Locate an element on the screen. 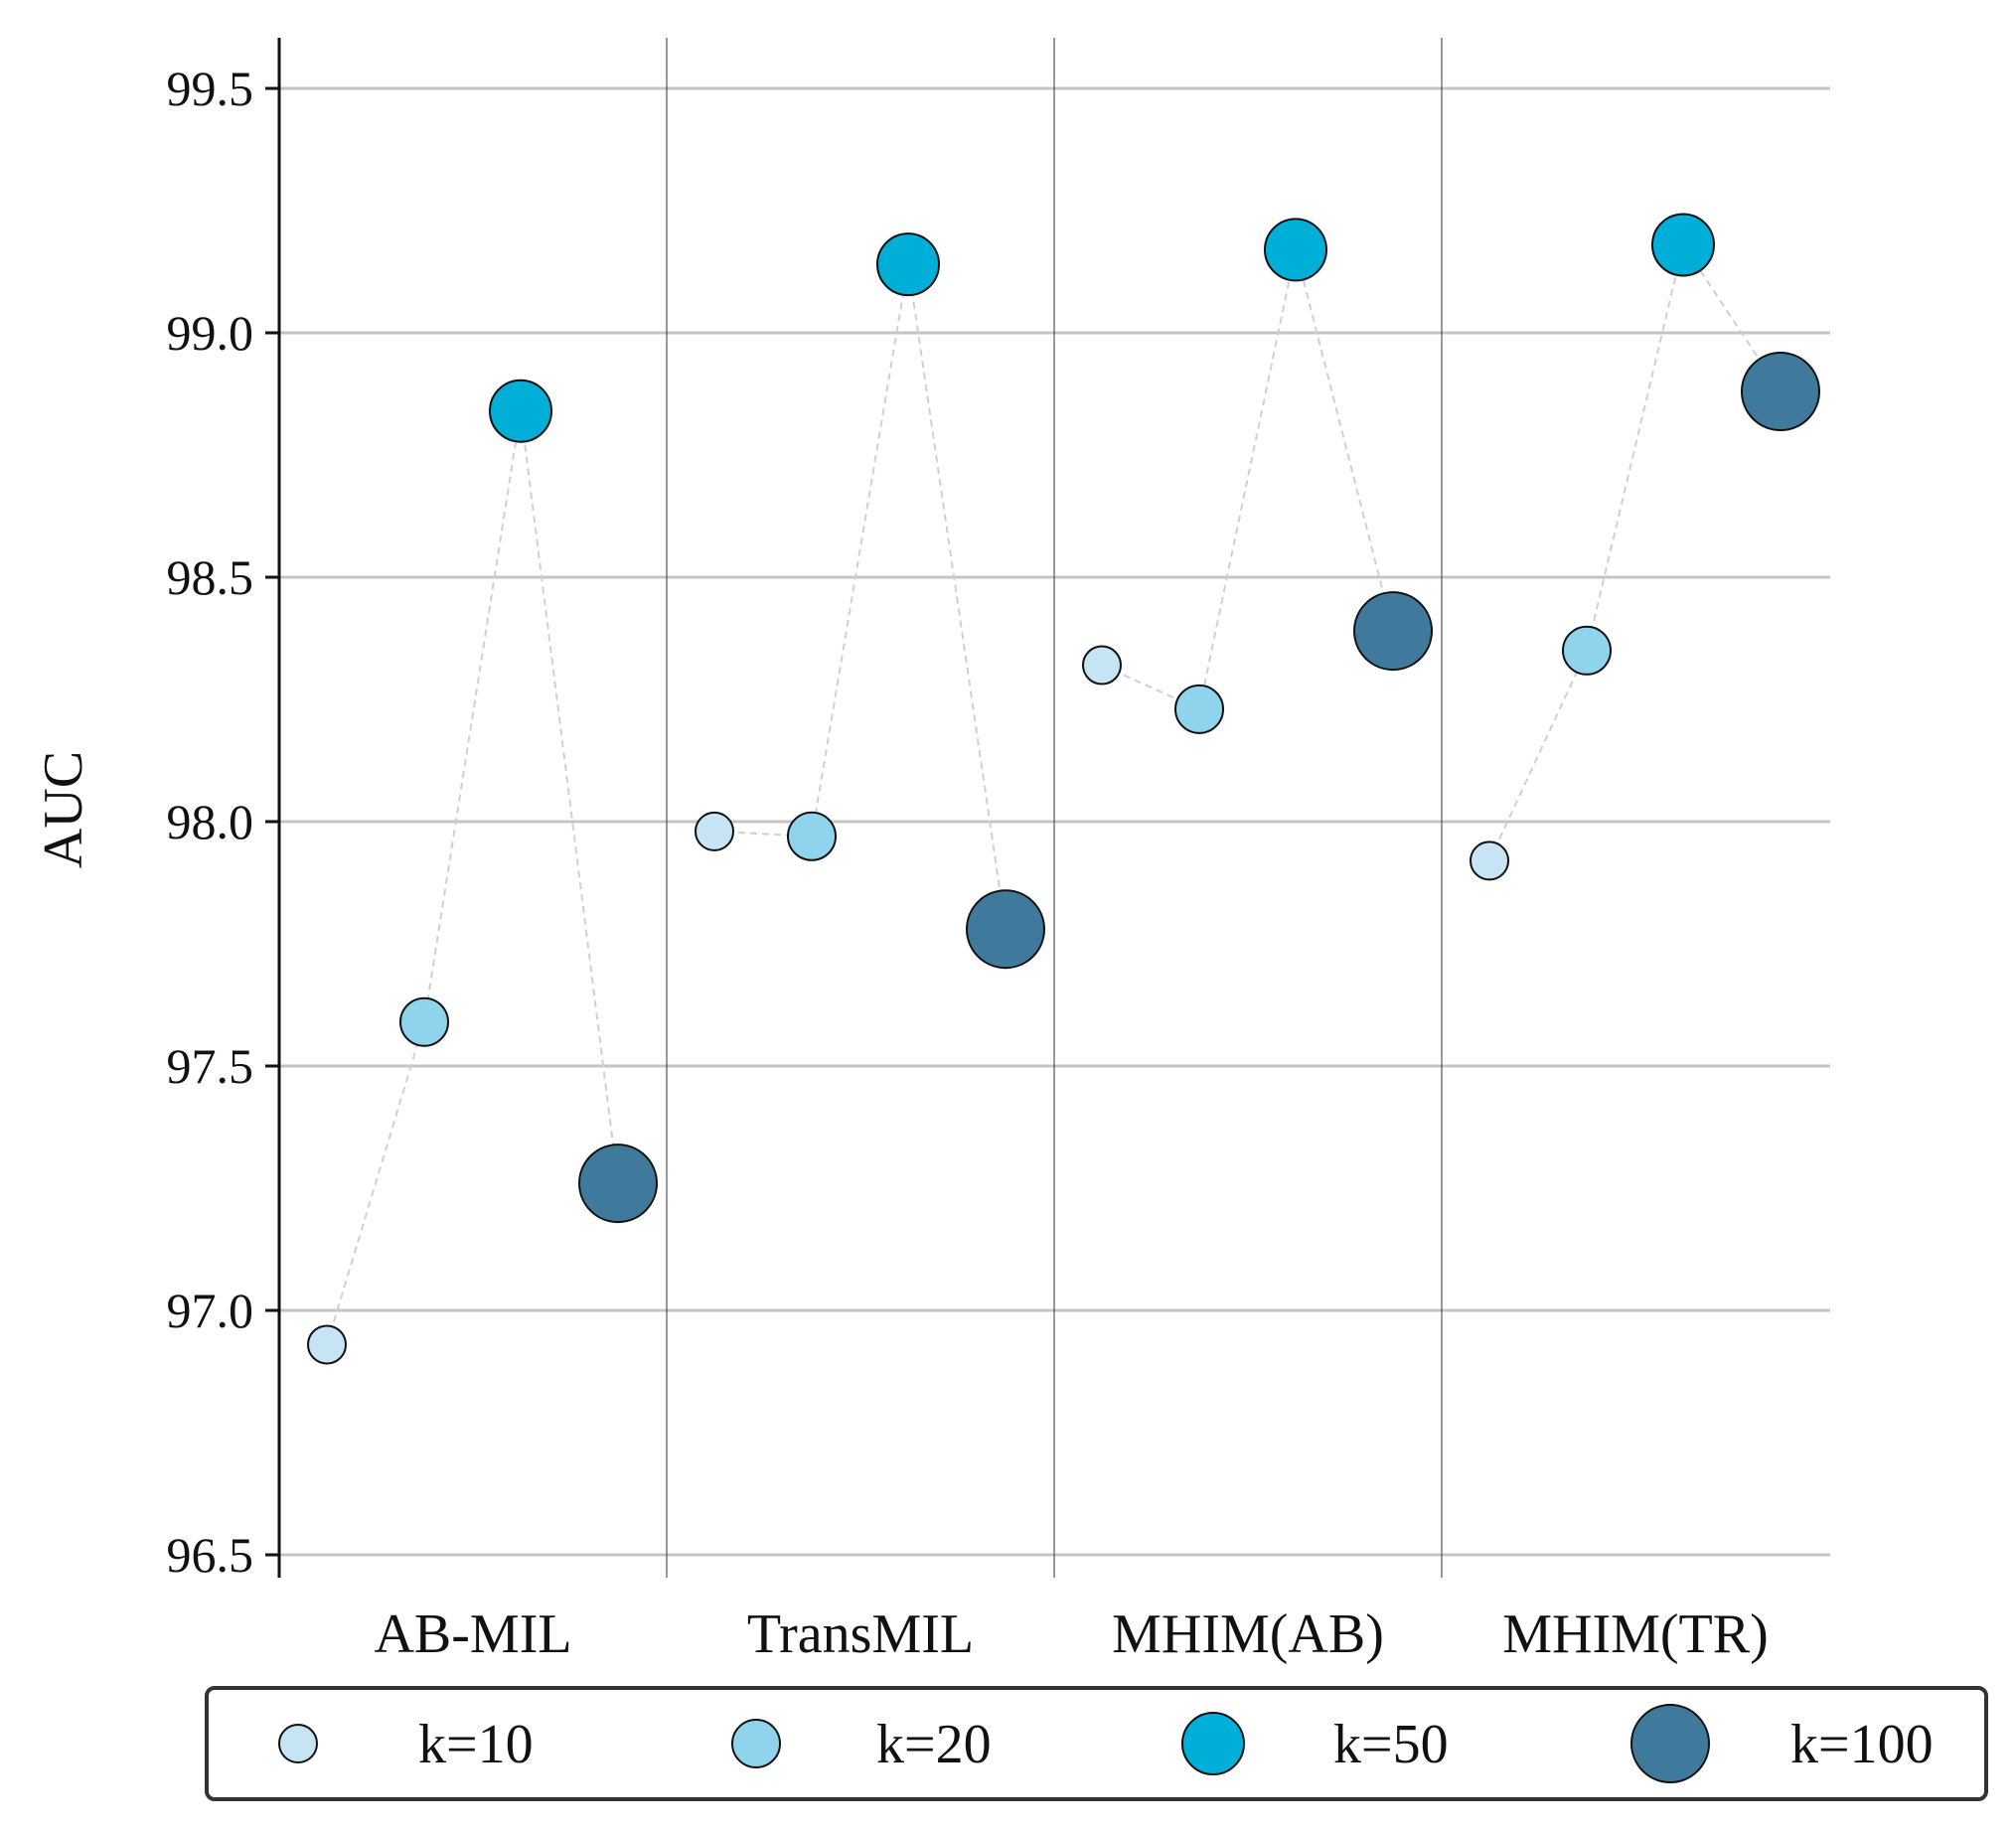 The image size is (2016, 1832). legend-label: k=20 is located at coordinates (934, 1745).